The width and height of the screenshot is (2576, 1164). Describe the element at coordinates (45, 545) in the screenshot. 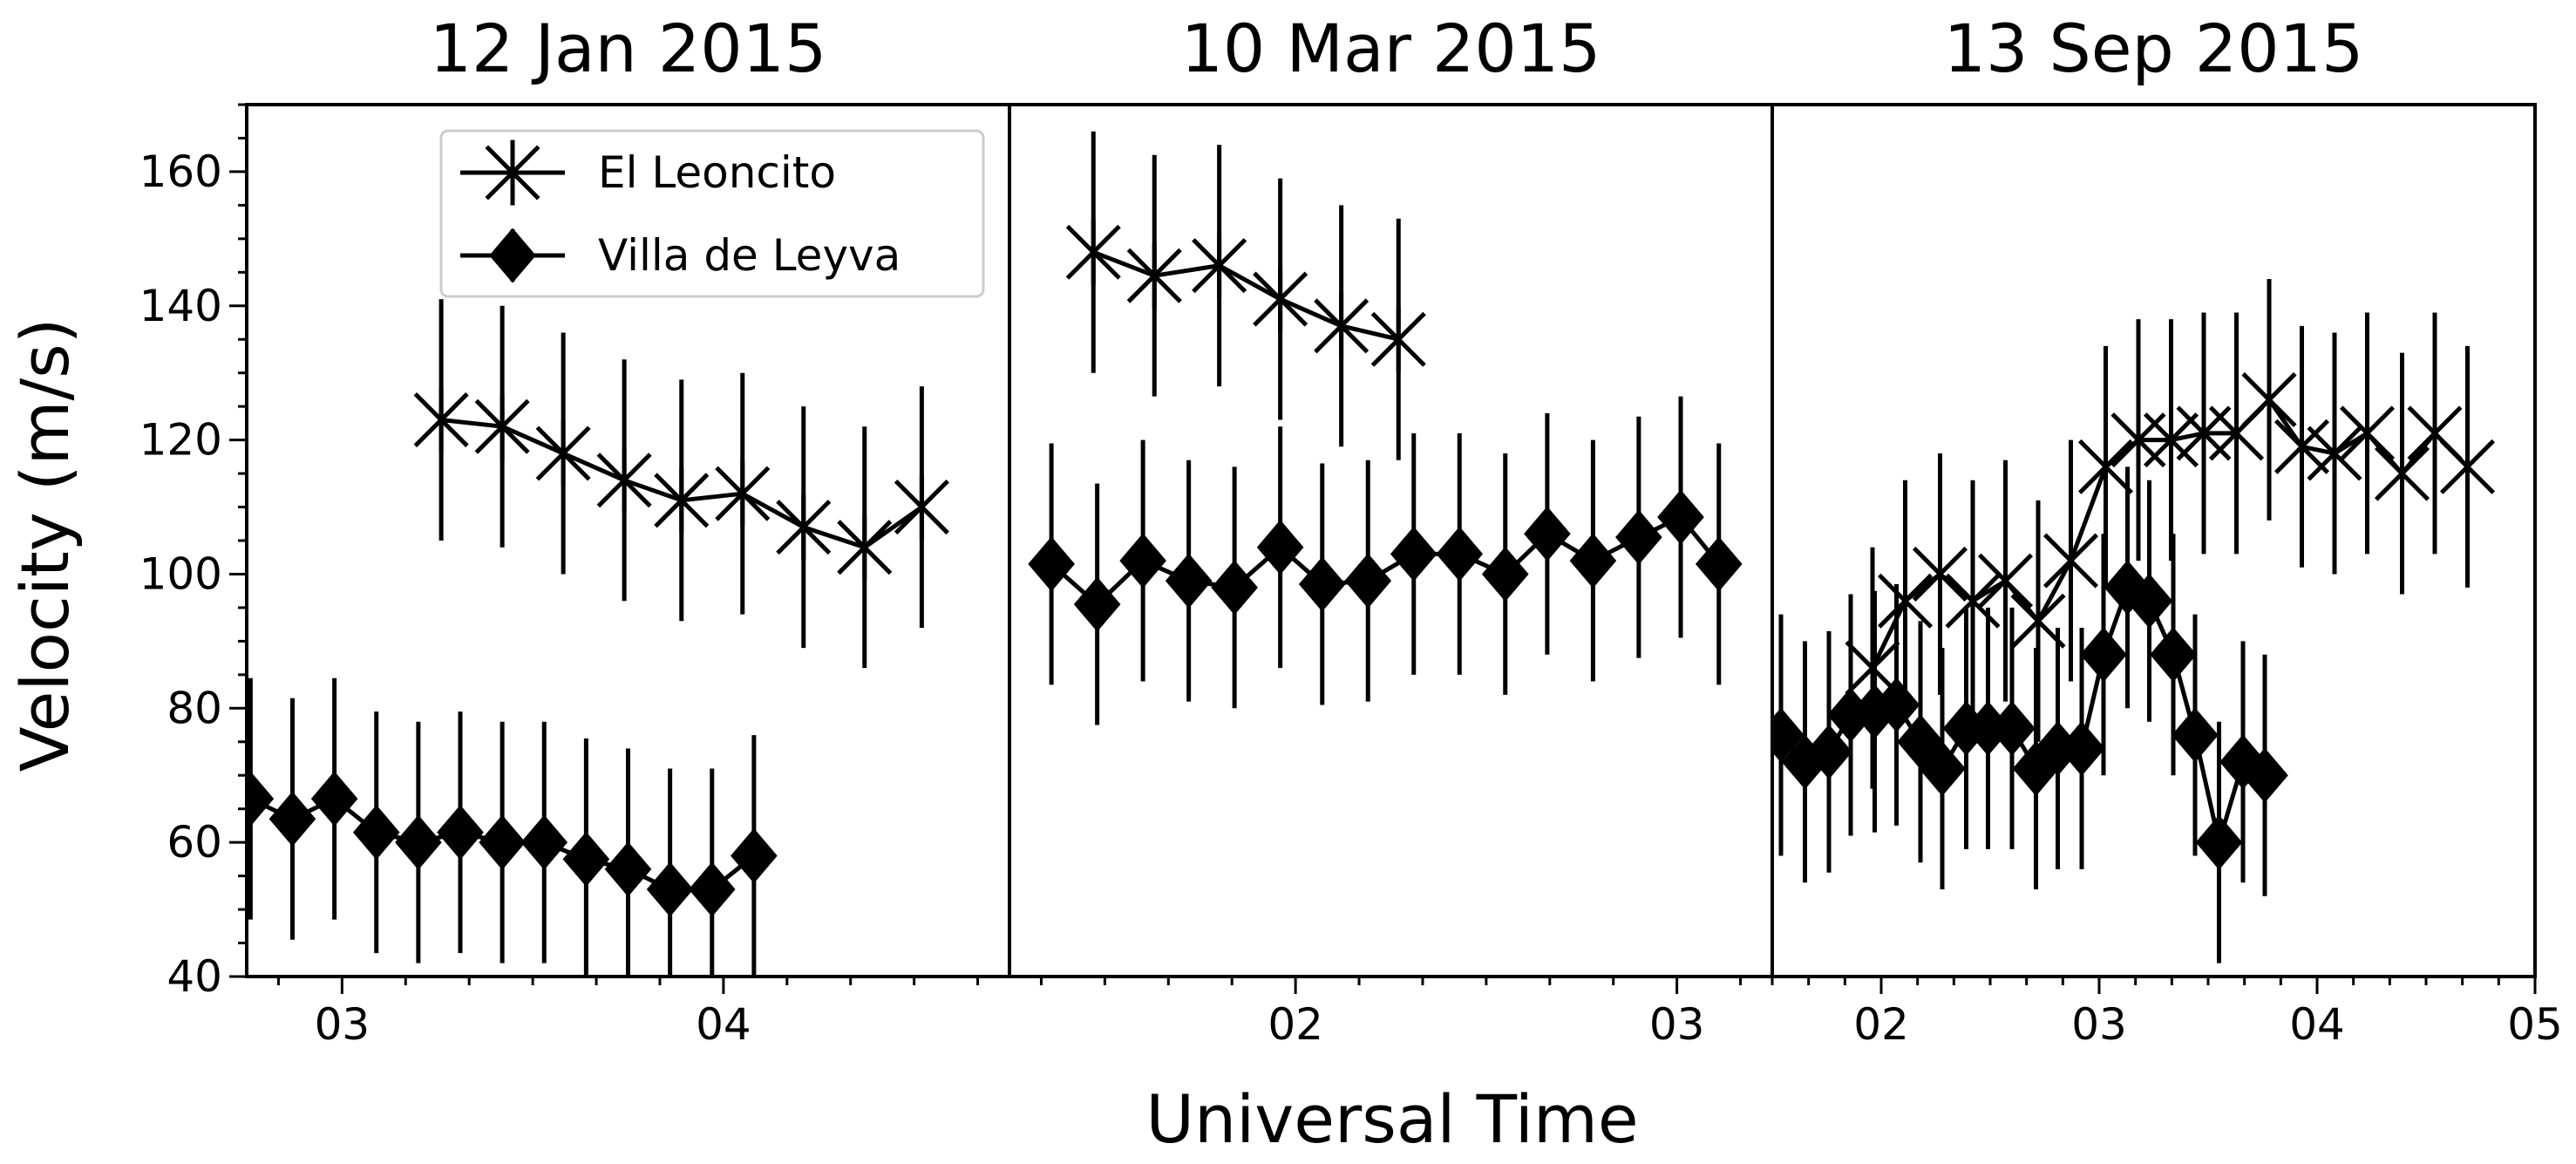

I see `y-axis-label: Velocity (m/s)` at that location.